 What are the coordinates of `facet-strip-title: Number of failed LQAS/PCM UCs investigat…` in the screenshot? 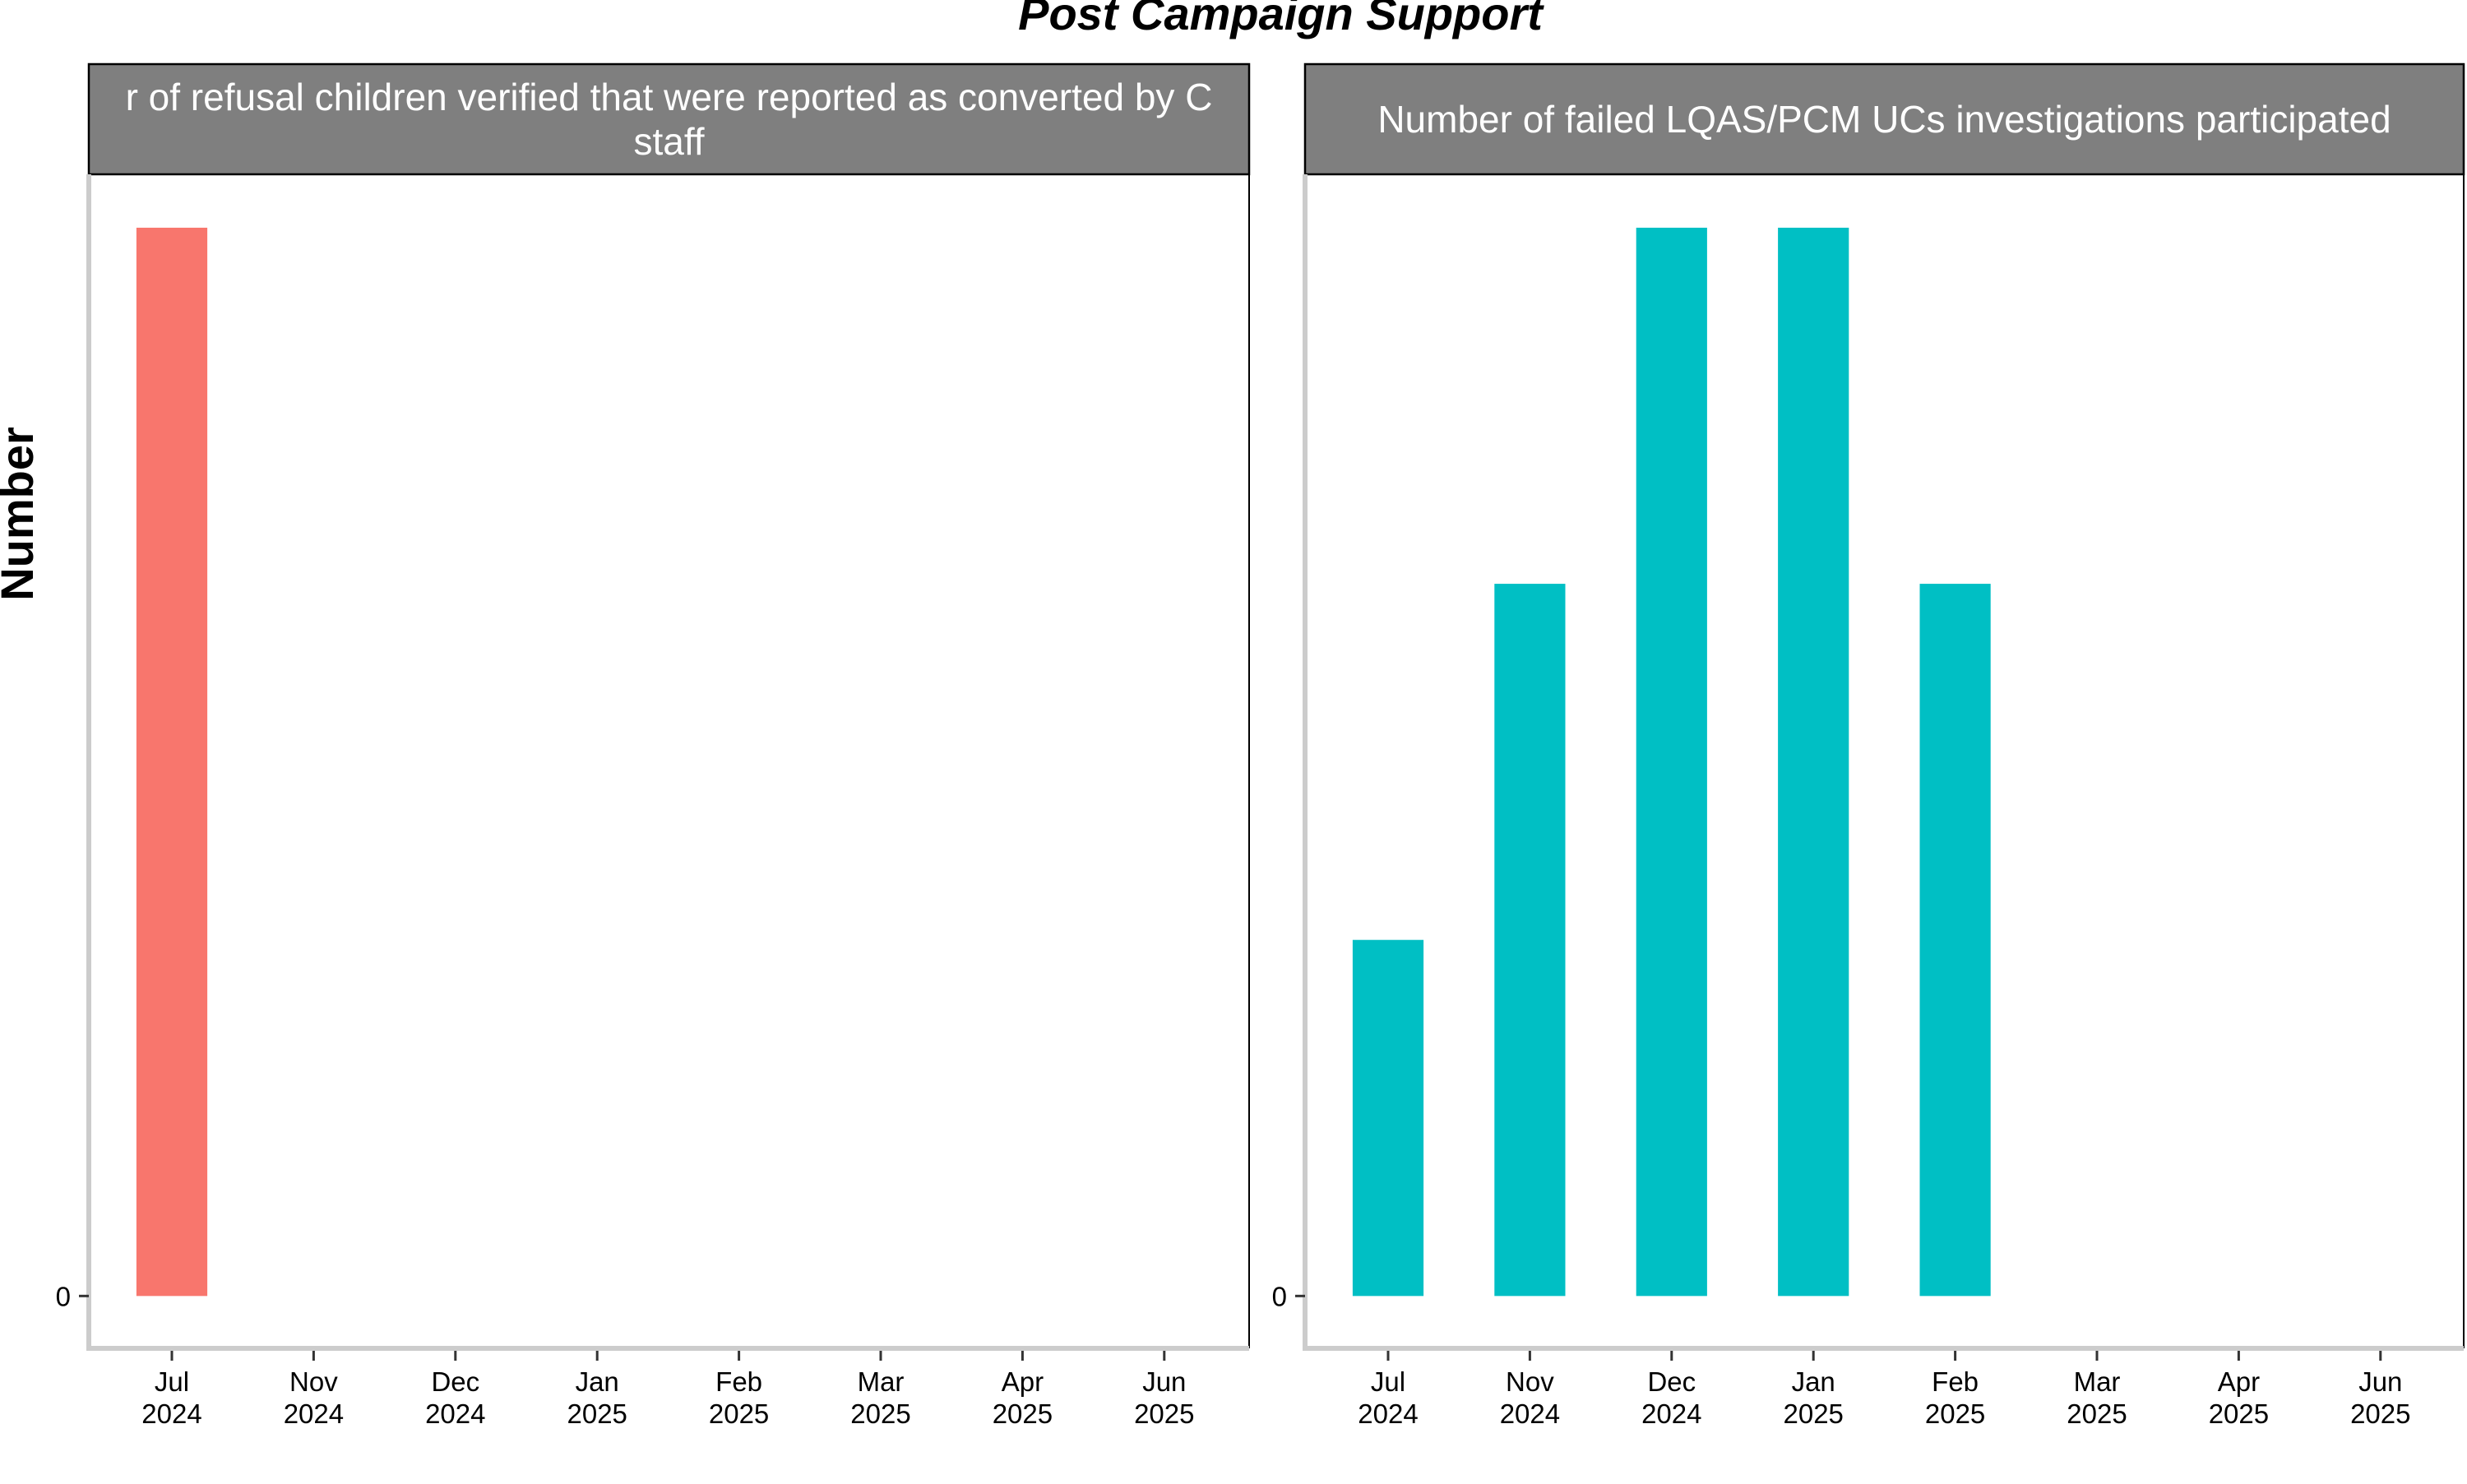 It's located at (1884, 120).